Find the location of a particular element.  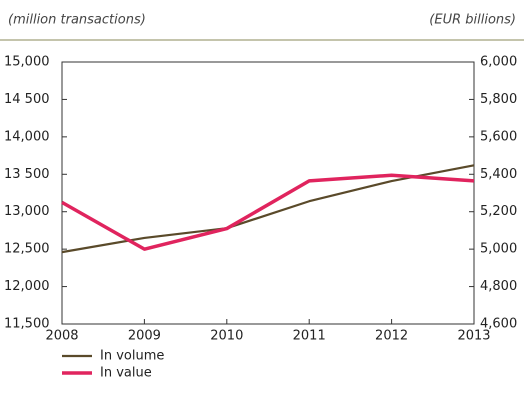

y2-tick-label: 5,800 is located at coordinates (498, 99).